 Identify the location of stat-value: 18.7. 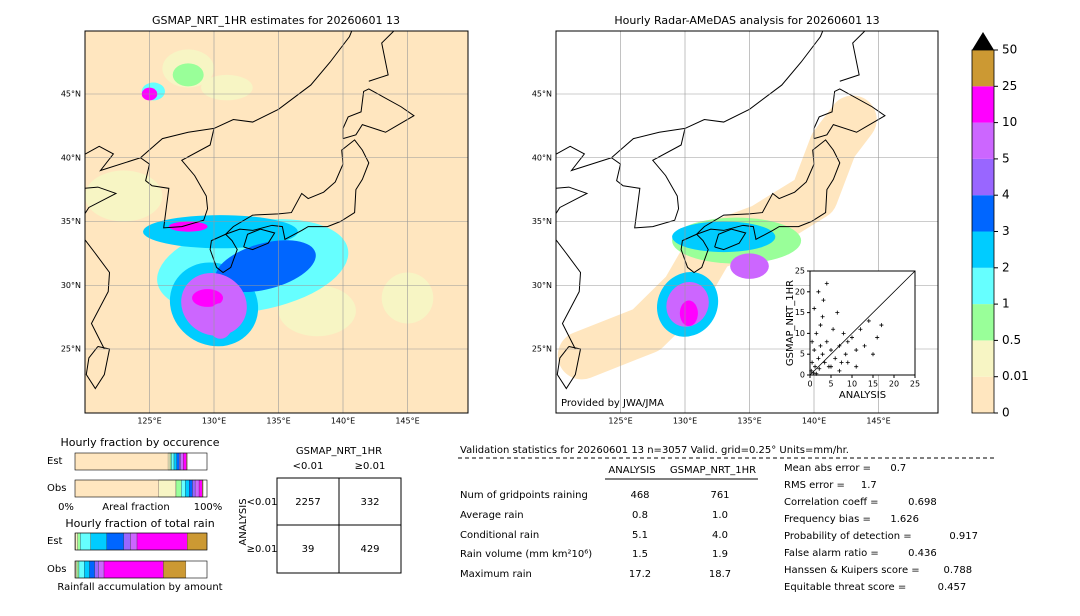
(720, 574).